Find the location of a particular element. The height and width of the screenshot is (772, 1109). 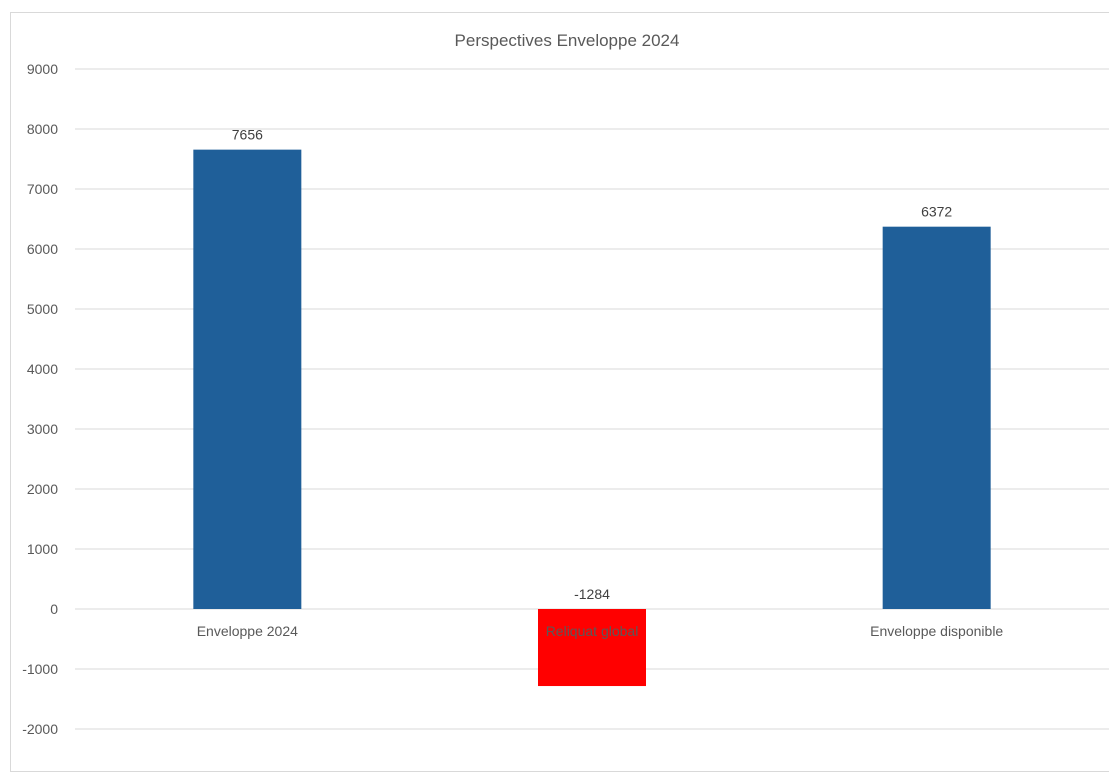

y-tick-label: 8000 is located at coordinates (42, 129).